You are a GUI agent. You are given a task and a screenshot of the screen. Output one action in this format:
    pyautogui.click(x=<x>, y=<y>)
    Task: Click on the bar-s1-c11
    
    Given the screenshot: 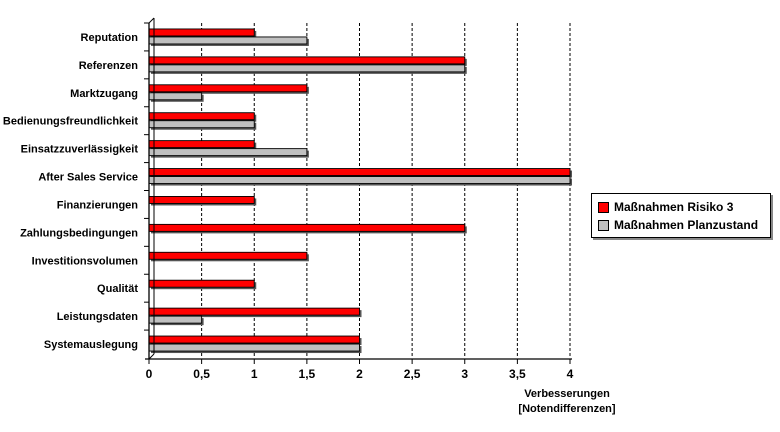 What is the action you would take?
    pyautogui.click(x=255, y=348)
    